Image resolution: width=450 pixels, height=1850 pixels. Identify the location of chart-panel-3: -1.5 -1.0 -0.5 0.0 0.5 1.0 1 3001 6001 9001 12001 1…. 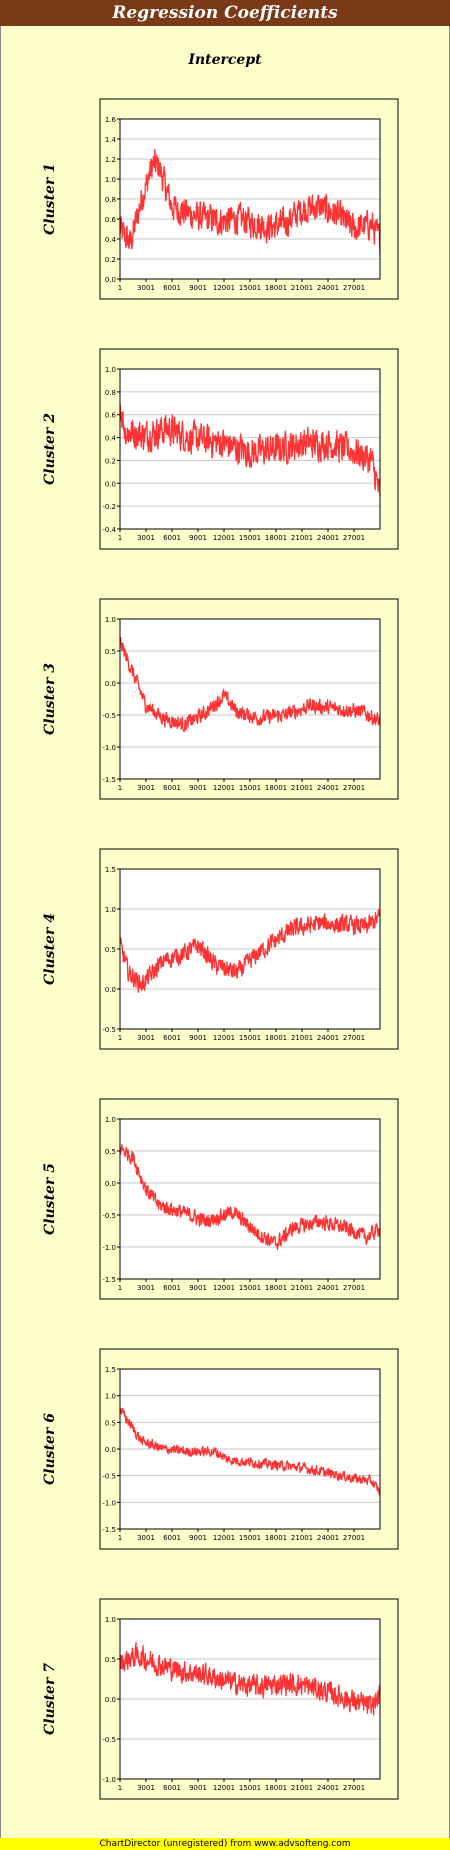
(220, 699).